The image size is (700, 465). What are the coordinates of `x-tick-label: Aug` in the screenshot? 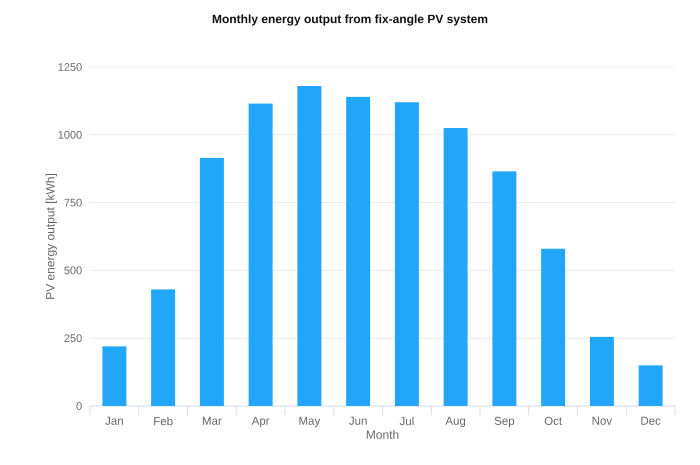 It's located at (455, 422).